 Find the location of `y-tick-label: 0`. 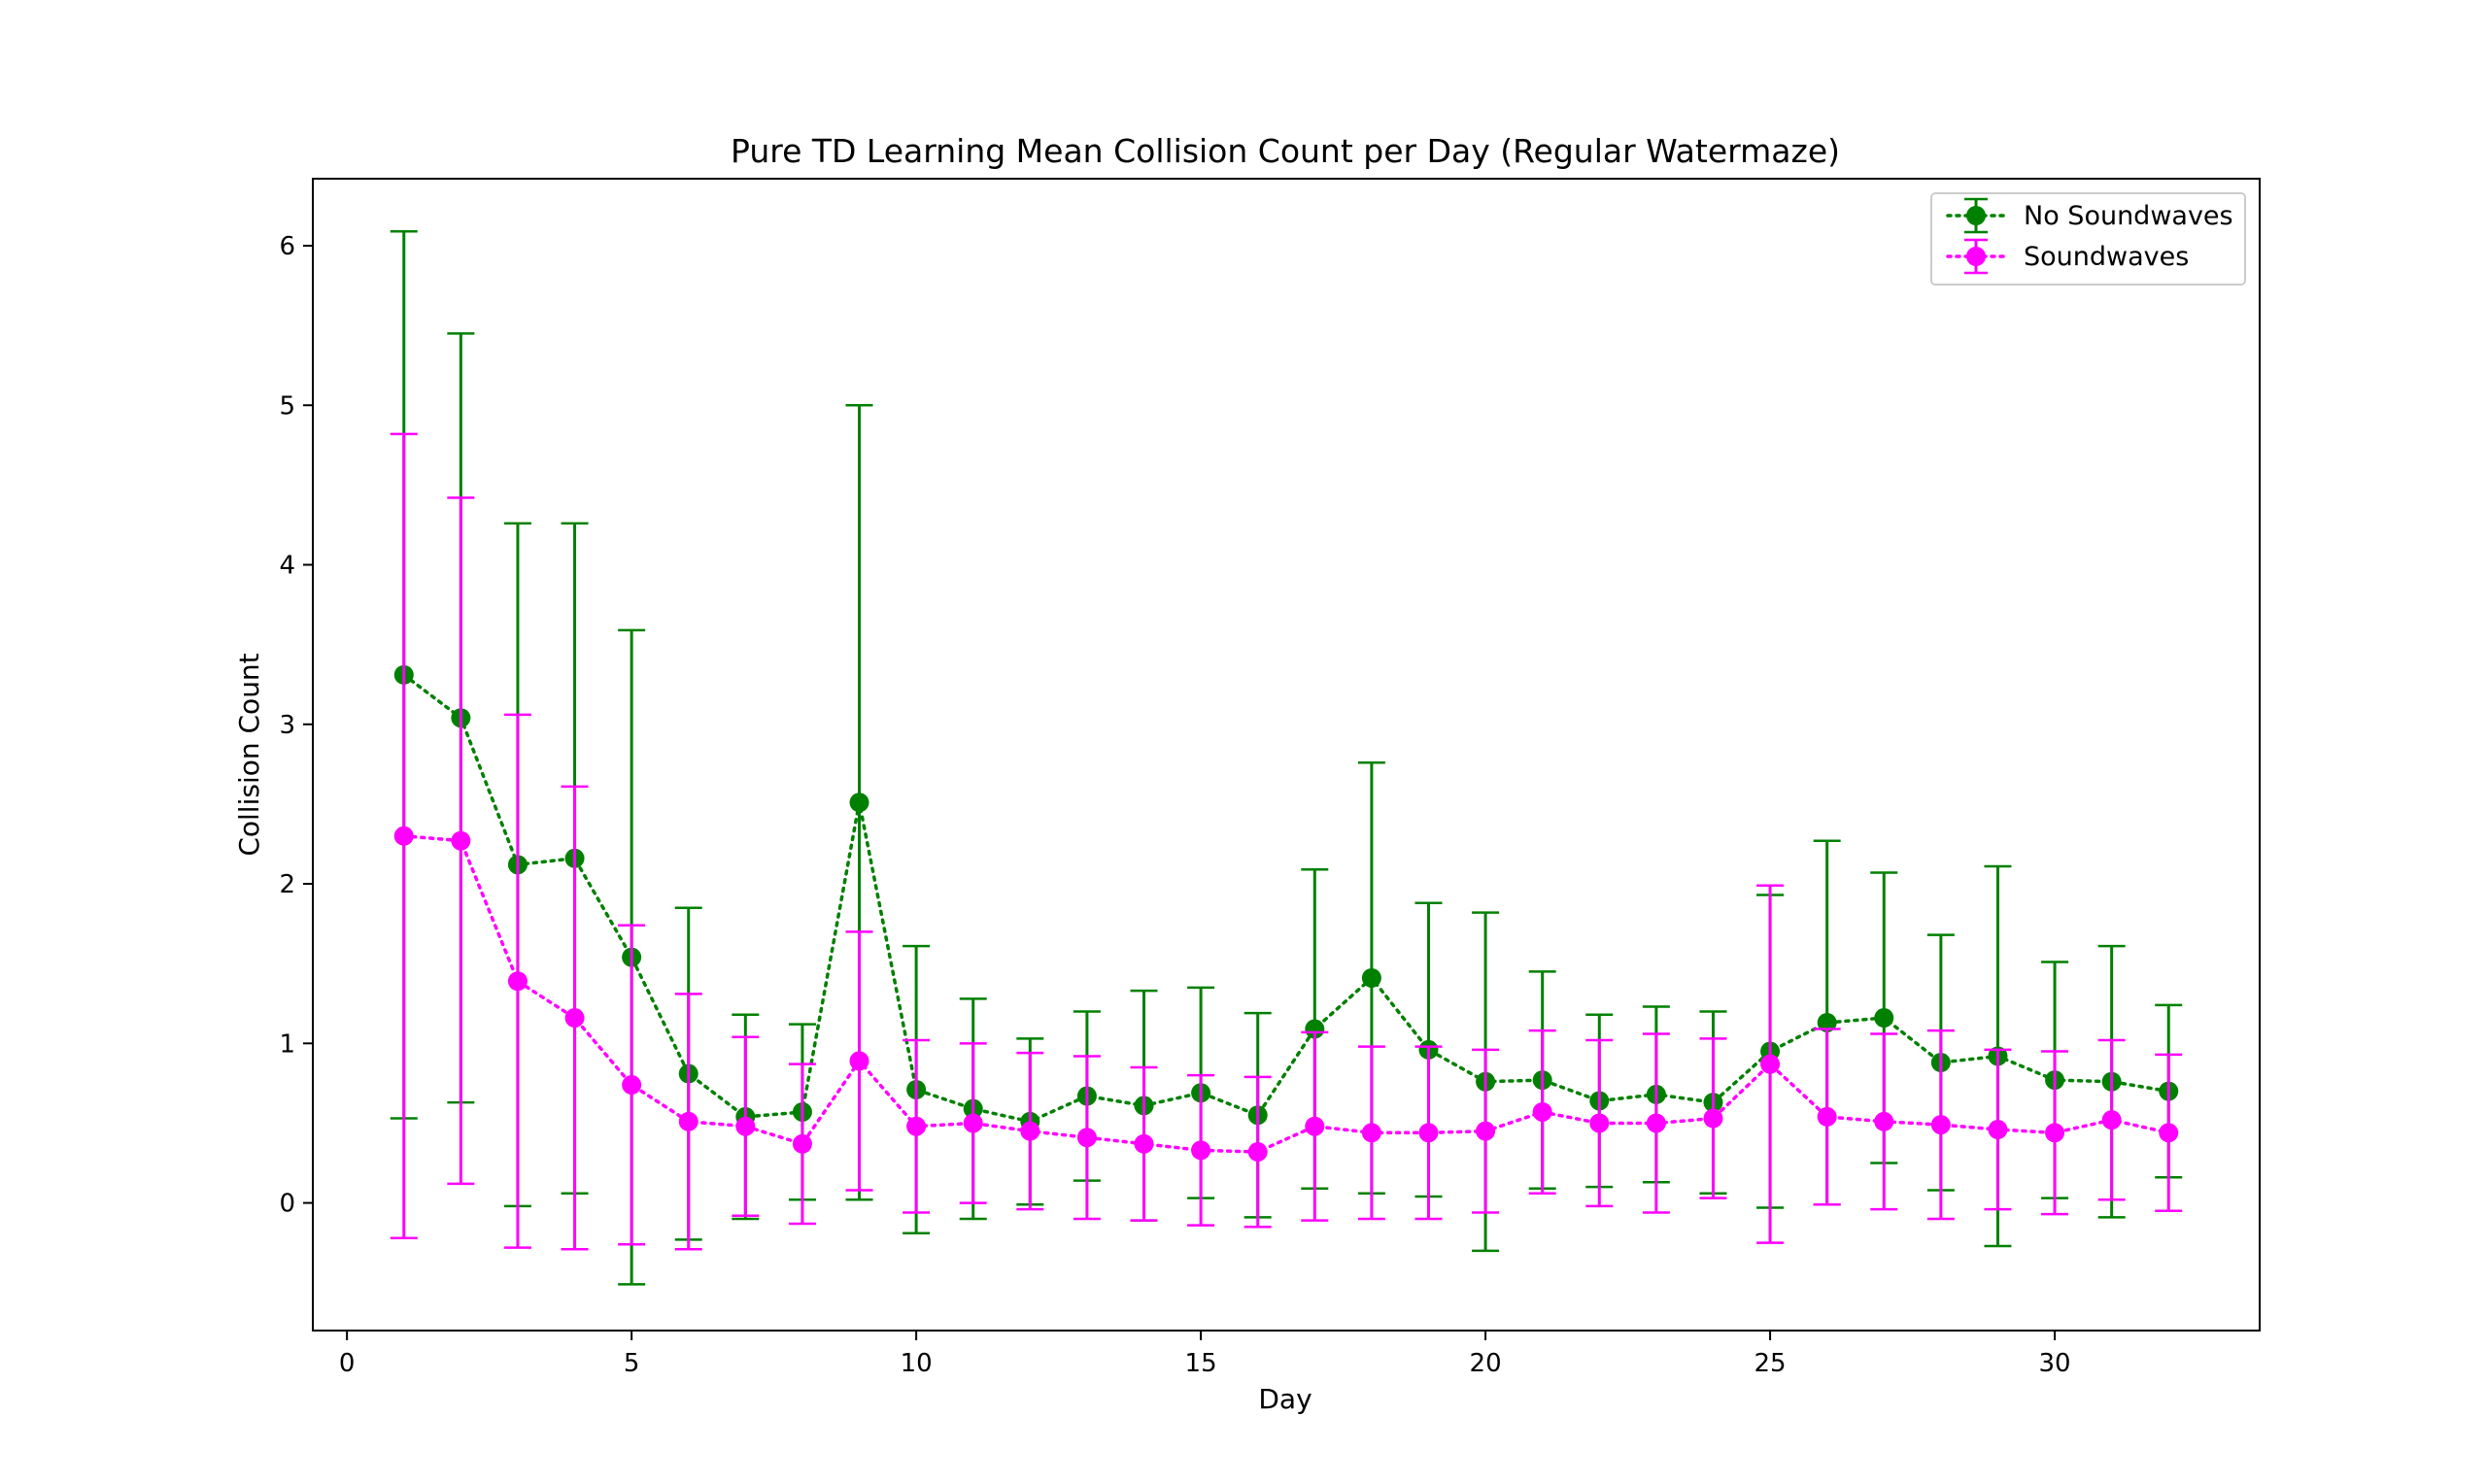

y-tick-label: 0 is located at coordinates (287, 1204).